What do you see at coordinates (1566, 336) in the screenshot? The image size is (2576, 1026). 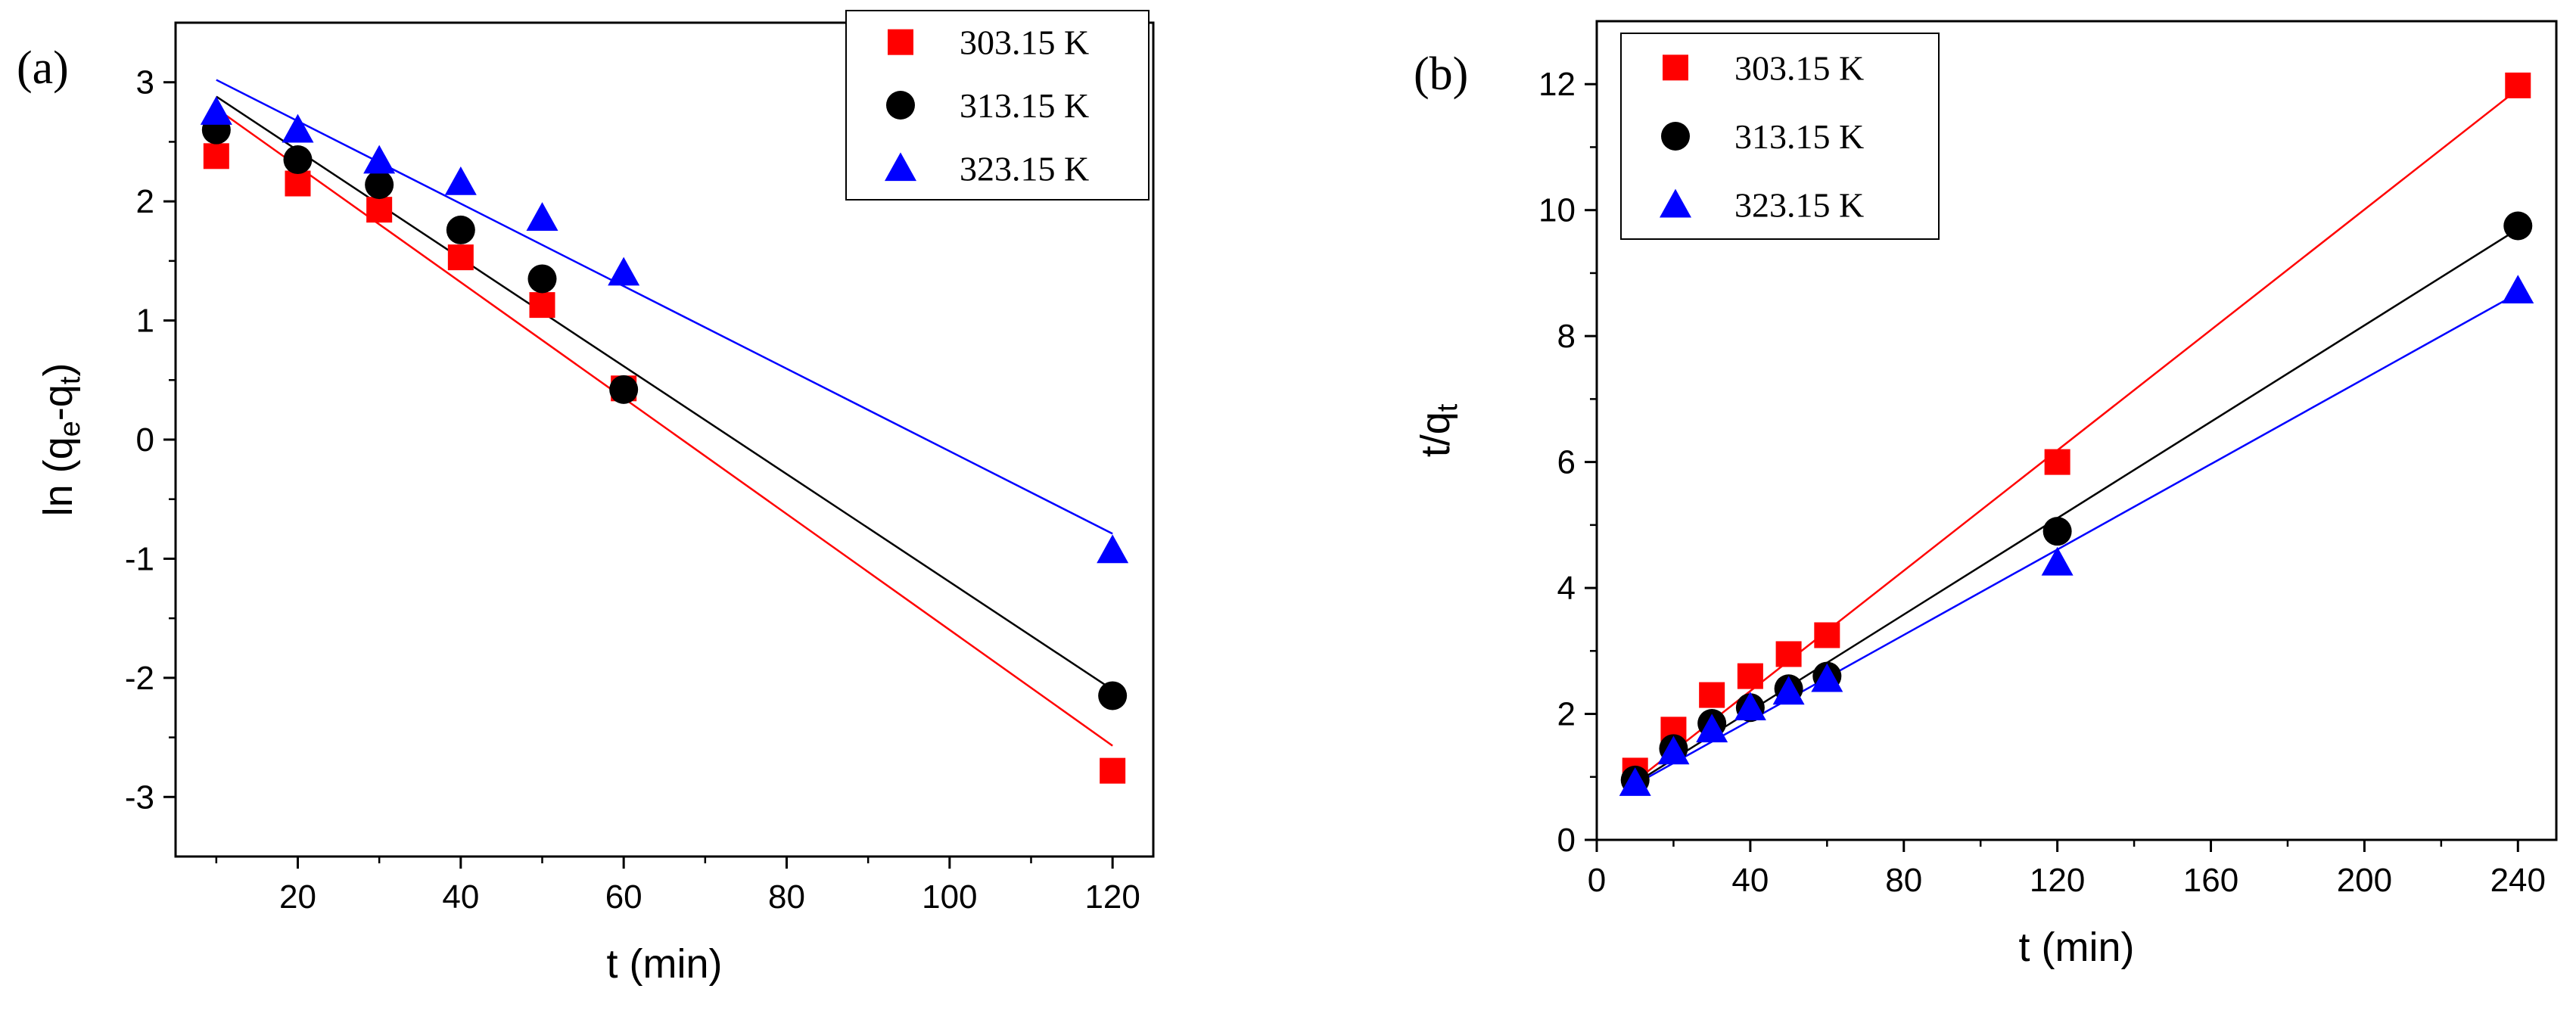 I see `y-tick-label: 8` at bounding box center [1566, 336].